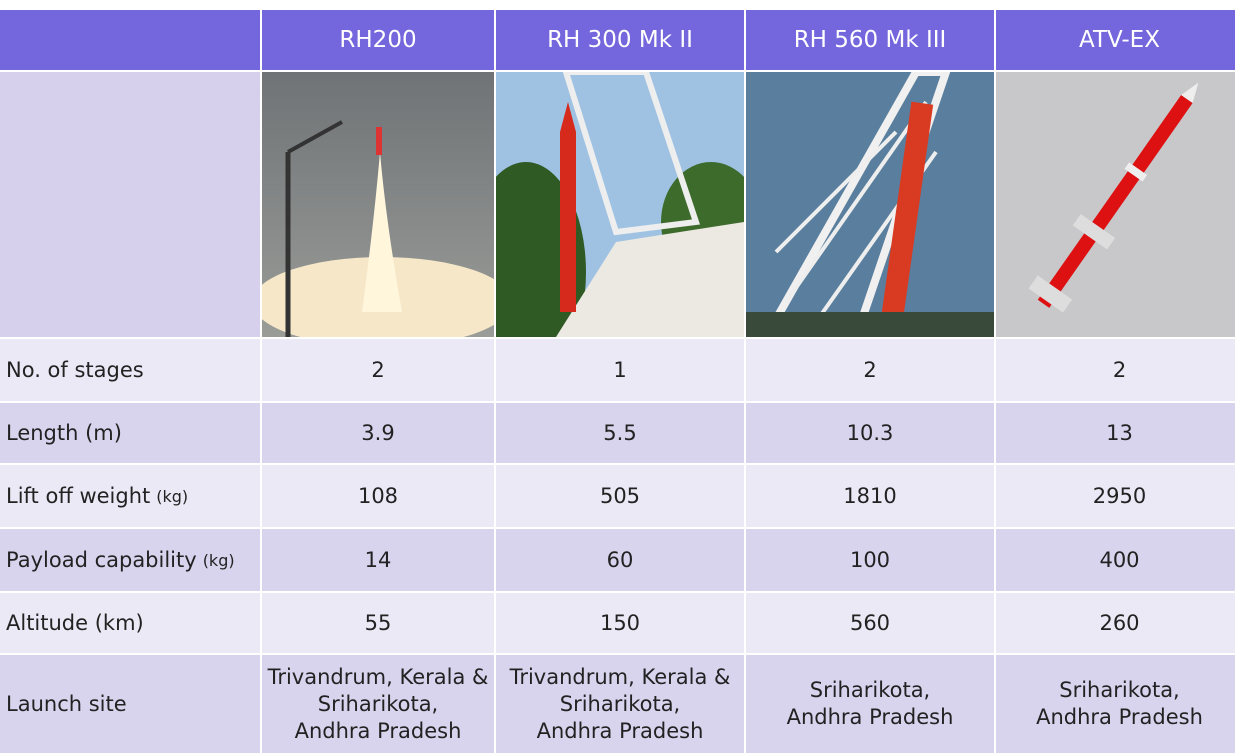 The width and height of the screenshot is (1235, 753). I want to click on corner-cell, so click(130, 40).